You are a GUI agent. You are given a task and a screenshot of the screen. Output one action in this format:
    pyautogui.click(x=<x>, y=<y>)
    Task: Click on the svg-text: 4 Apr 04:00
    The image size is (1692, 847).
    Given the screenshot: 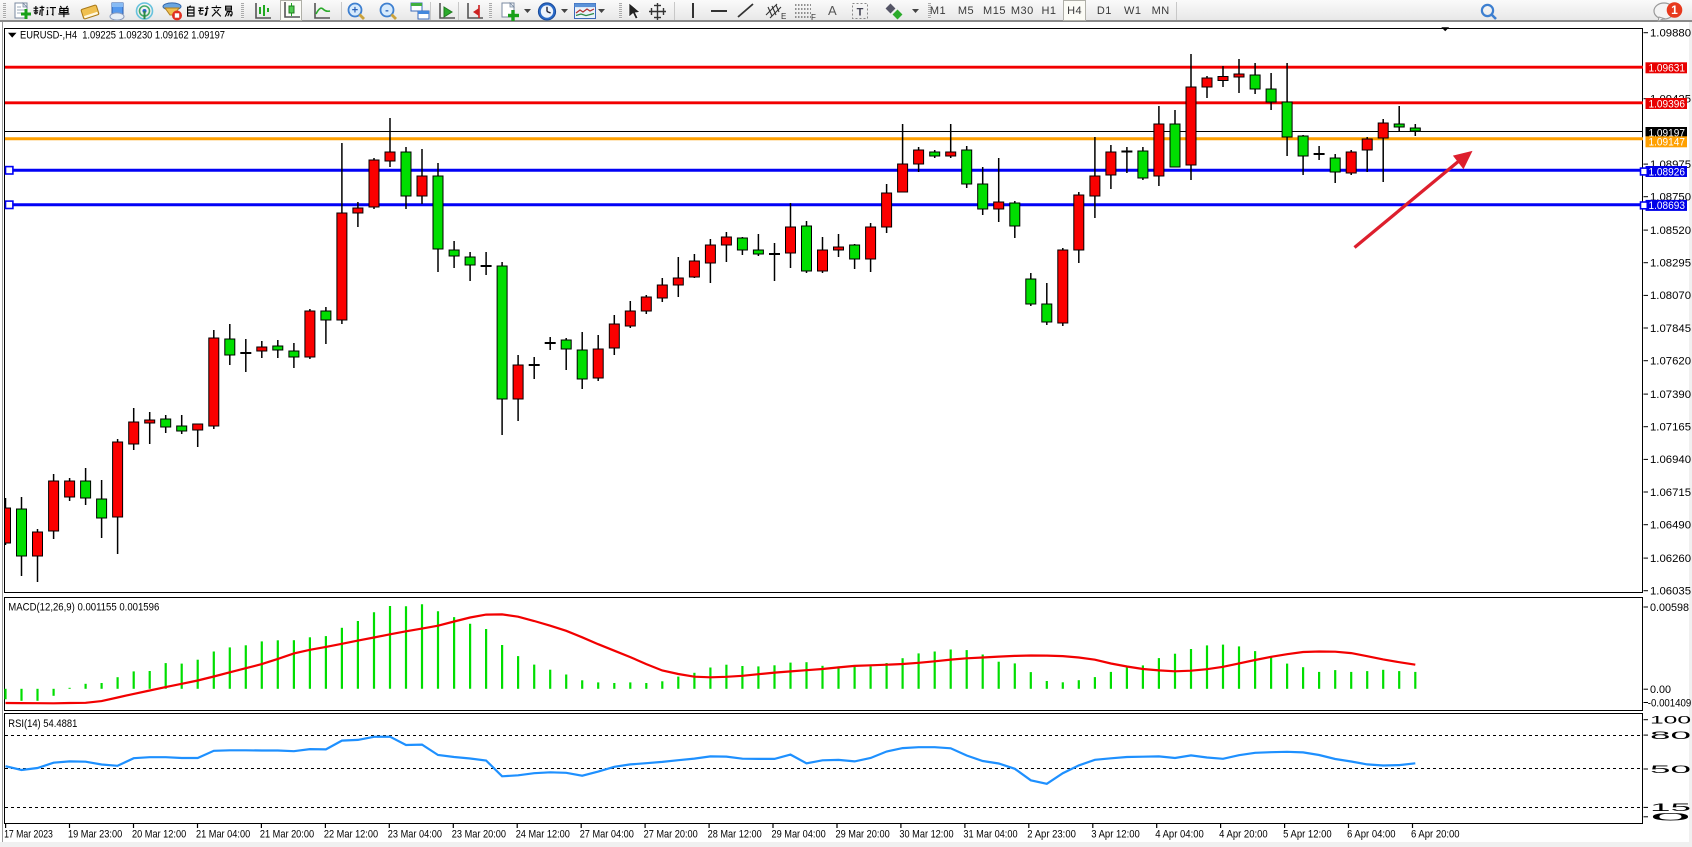 What is the action you would take?
    pyautogui.click(x=1179, y=834)
    